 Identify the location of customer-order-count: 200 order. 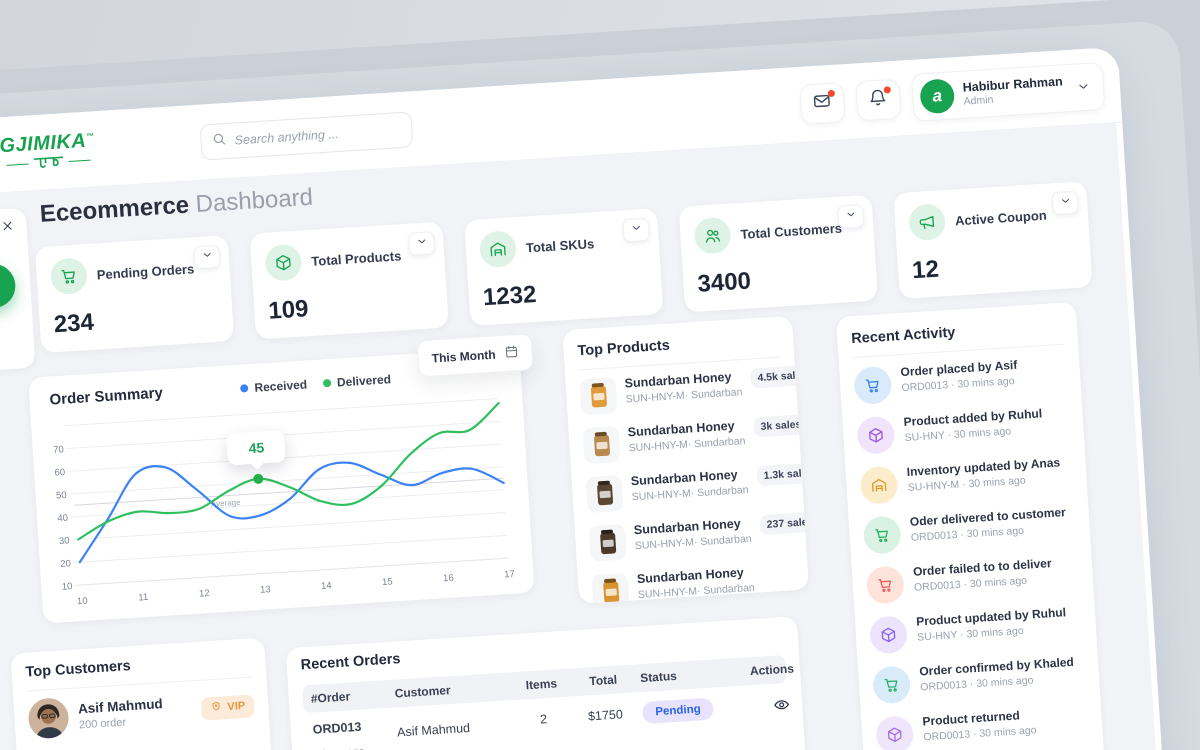
(102, 724).